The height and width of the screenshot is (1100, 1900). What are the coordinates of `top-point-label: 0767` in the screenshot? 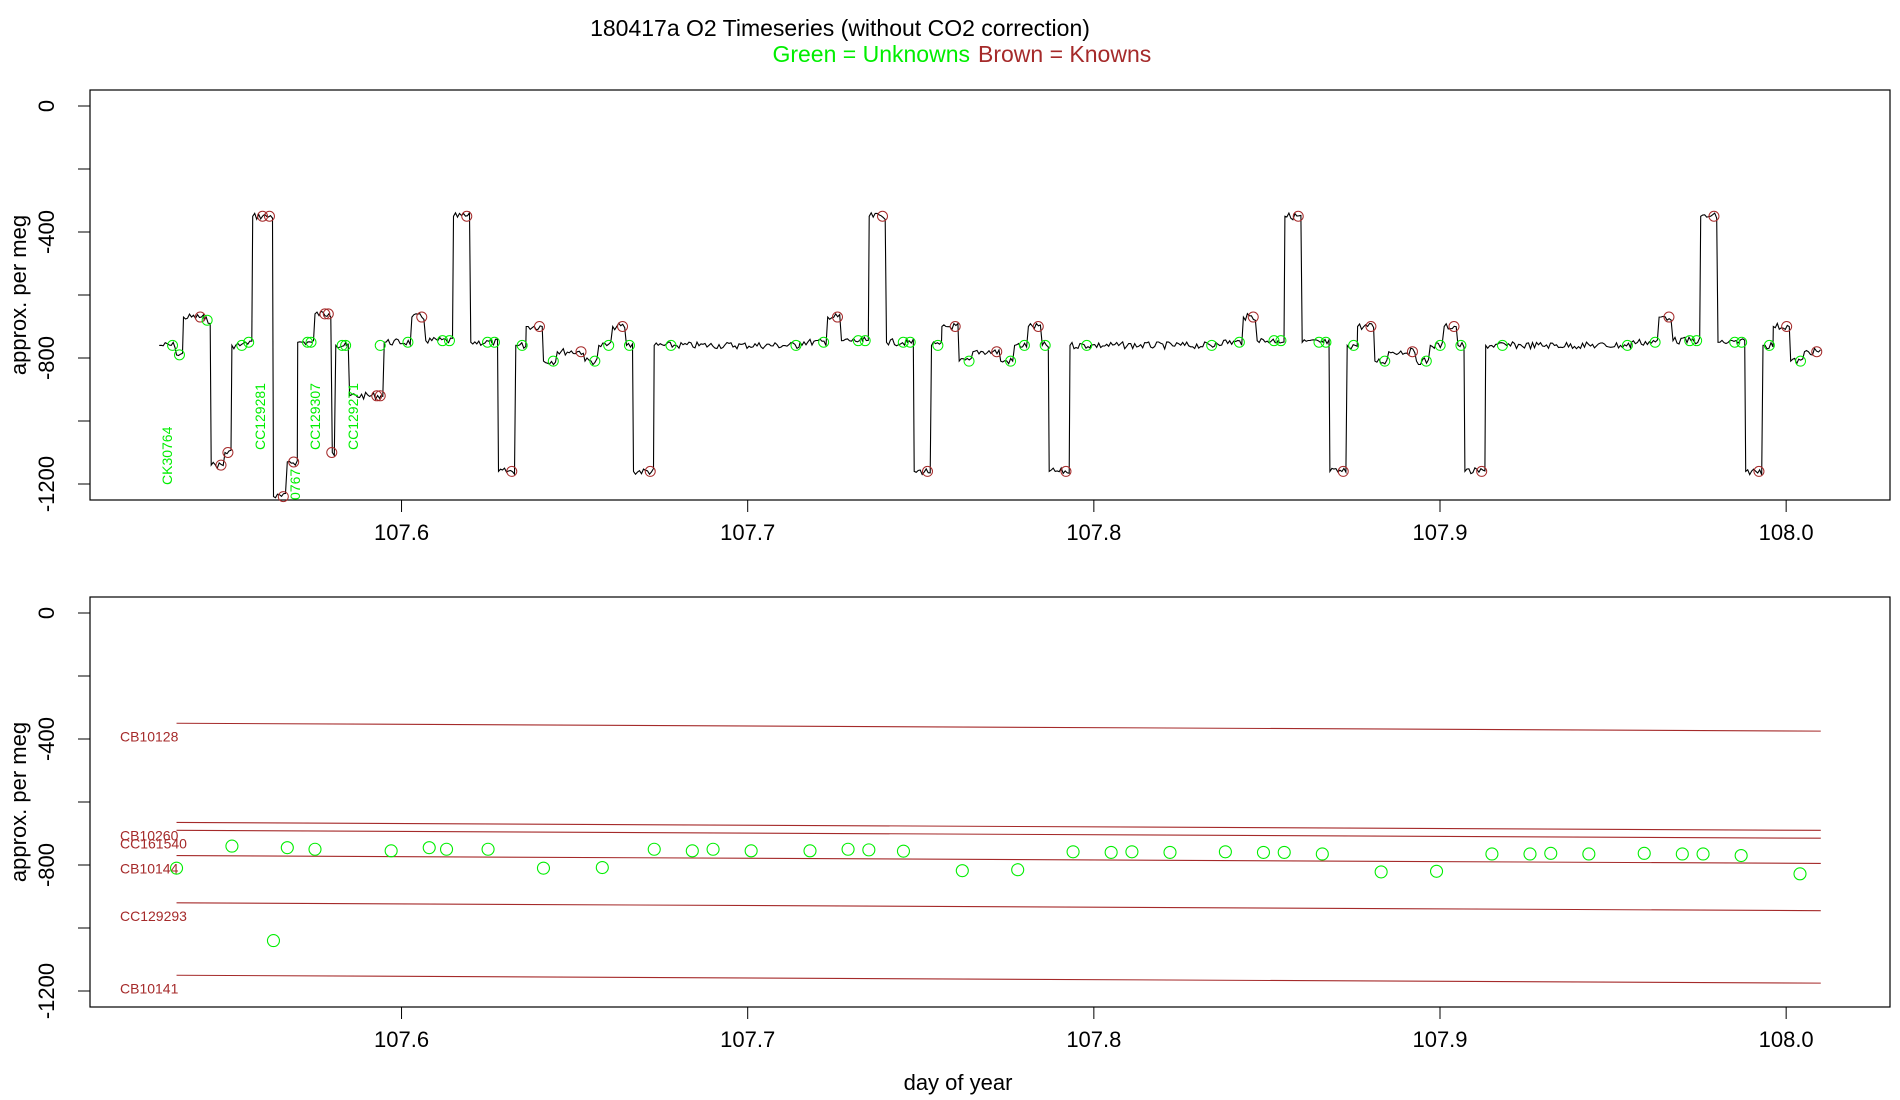 It's located at (295, 484).